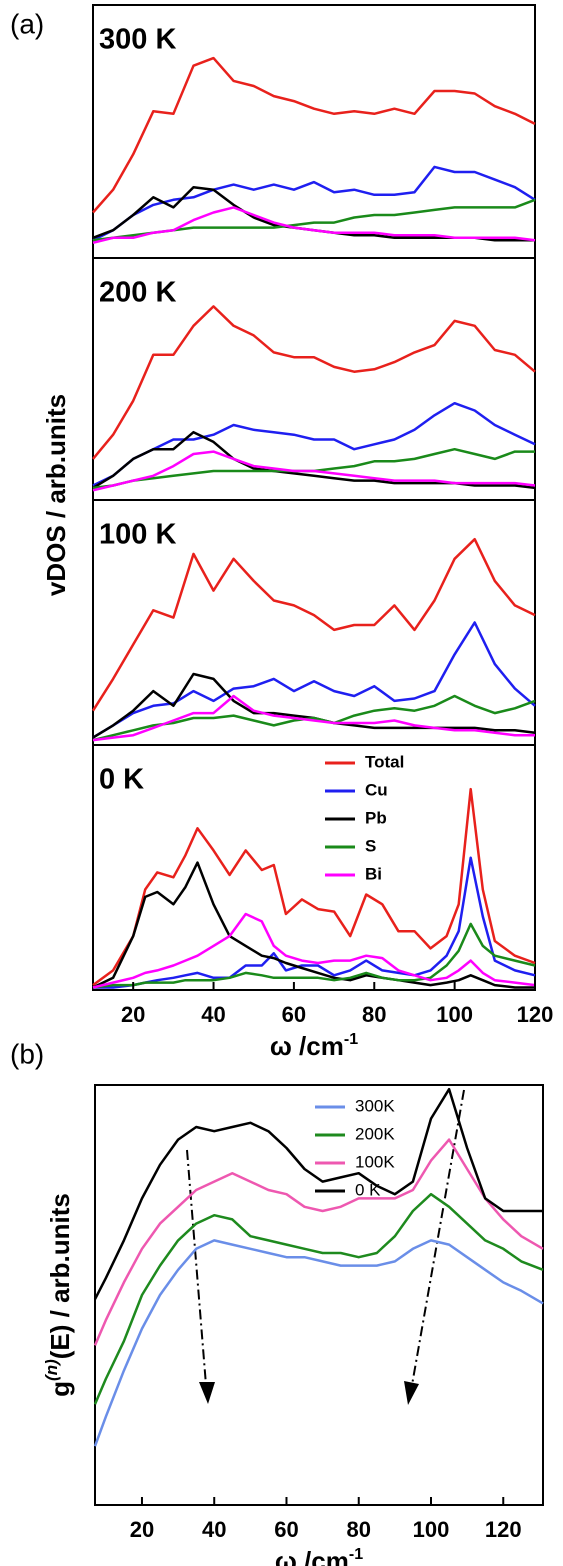  Describe the element at coordinates (375, 1105) in the screenshot. I see `legend-label: 300K` at that location.